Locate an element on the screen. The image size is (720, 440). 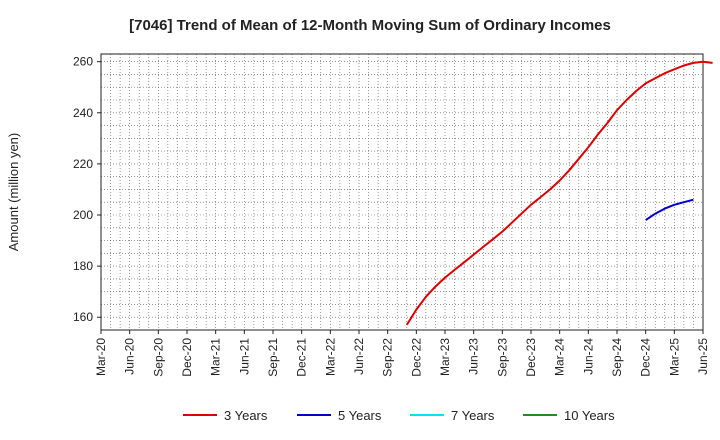
x-tick-label: Dec-21 is located at coordinates (302, 357).